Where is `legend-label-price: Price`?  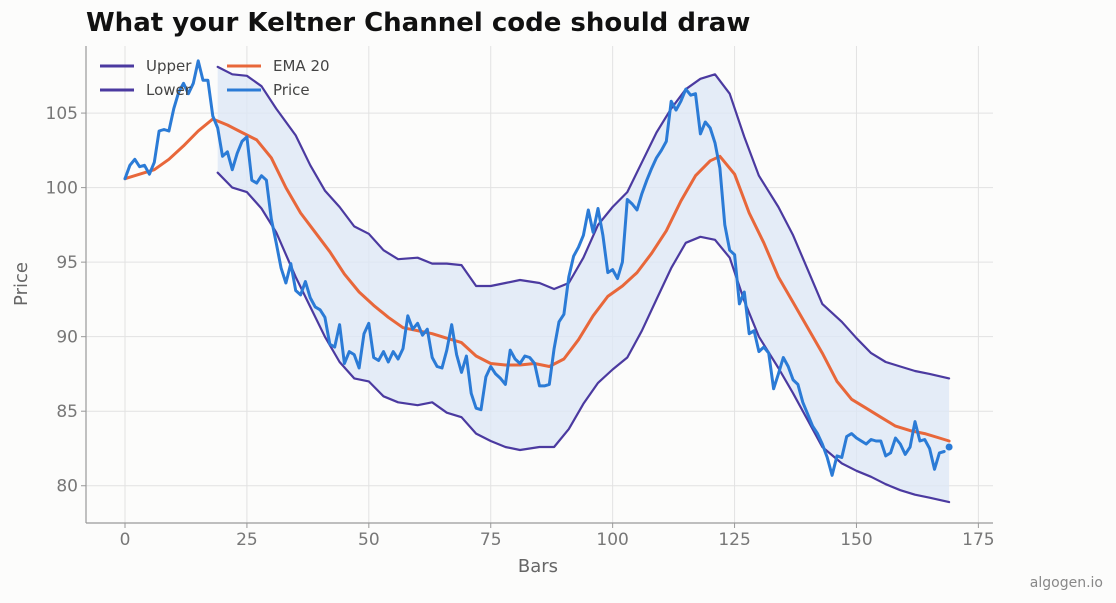 legend-label-price: Price is located at coordinates (291, 90).